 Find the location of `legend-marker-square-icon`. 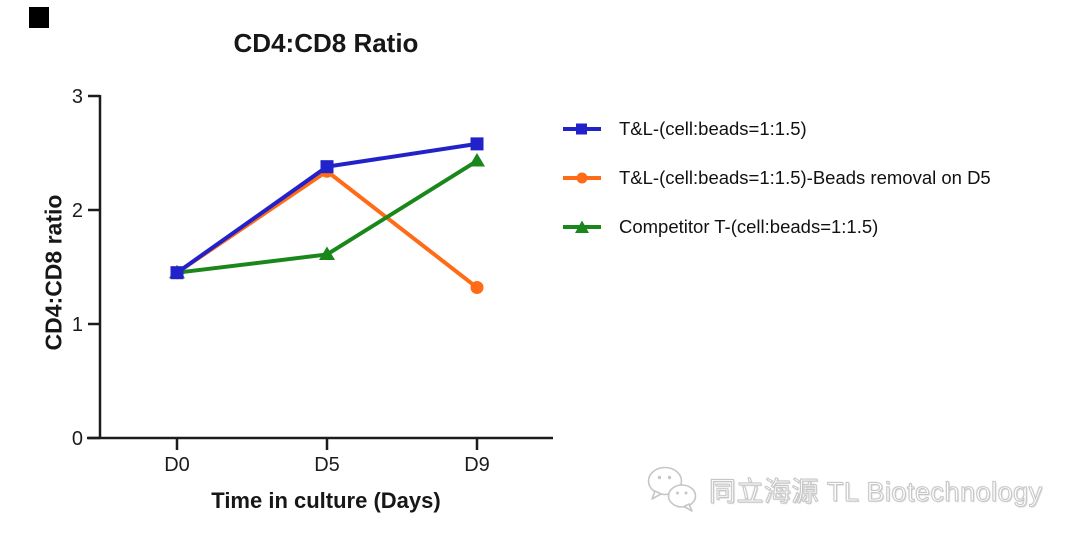

legend-marker-square-icon is located at coordinates (582, 129).